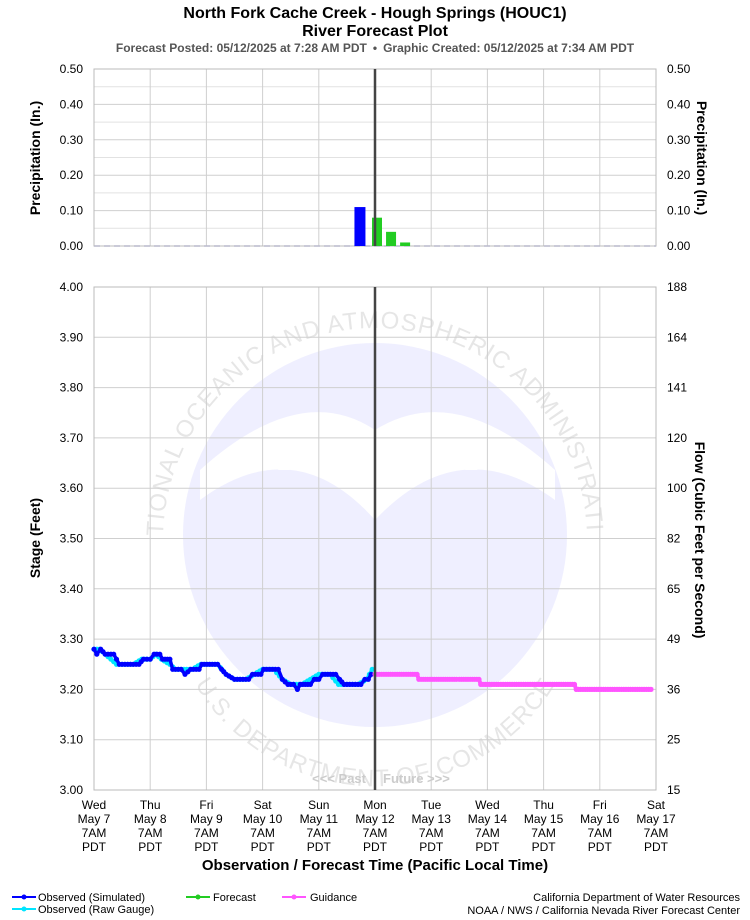 Image resolution: width=750 pixels, height=920 pixels. I want to click on x-tick-label: Sat May 17 7AM PDT, so click(656, 826).